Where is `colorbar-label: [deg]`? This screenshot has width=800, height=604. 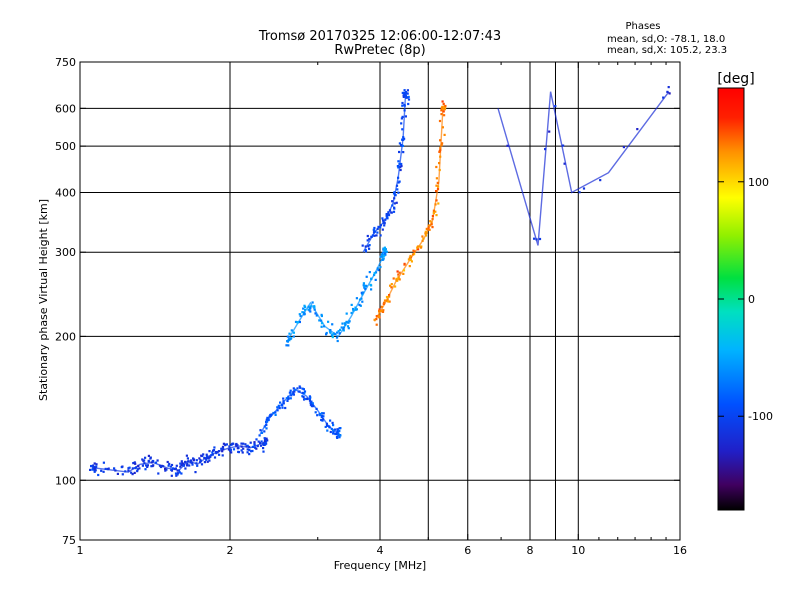 colorbar-label: [deg] is located at coordinates (735, 79).